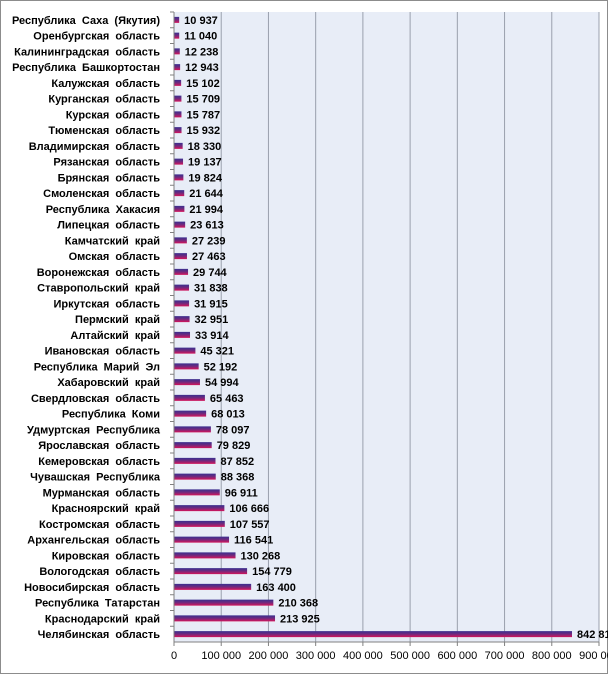 The image size is (608, 679). What do you see at coordinates (117, 320) in the screenshot?
I see `category-label: Пермский край` at bounding box center [117, 320].